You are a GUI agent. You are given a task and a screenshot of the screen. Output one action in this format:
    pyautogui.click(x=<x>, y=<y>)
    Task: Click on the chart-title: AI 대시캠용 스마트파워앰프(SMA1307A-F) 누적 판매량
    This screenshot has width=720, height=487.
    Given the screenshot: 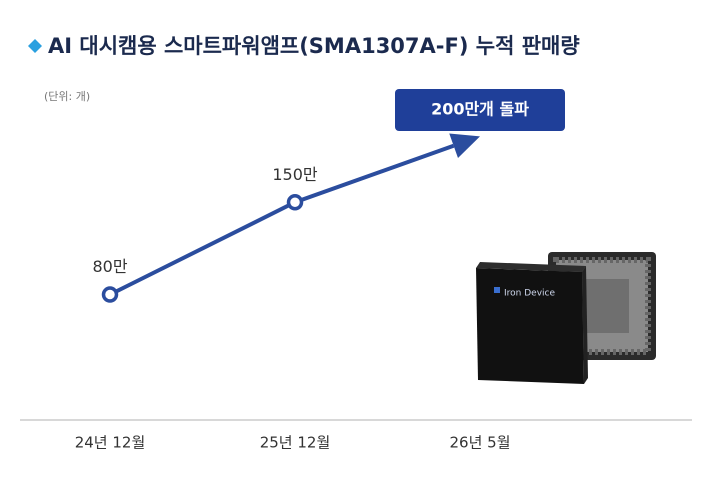 What is the action you would take?
    pyautogui.click(x=314, y=46)
    